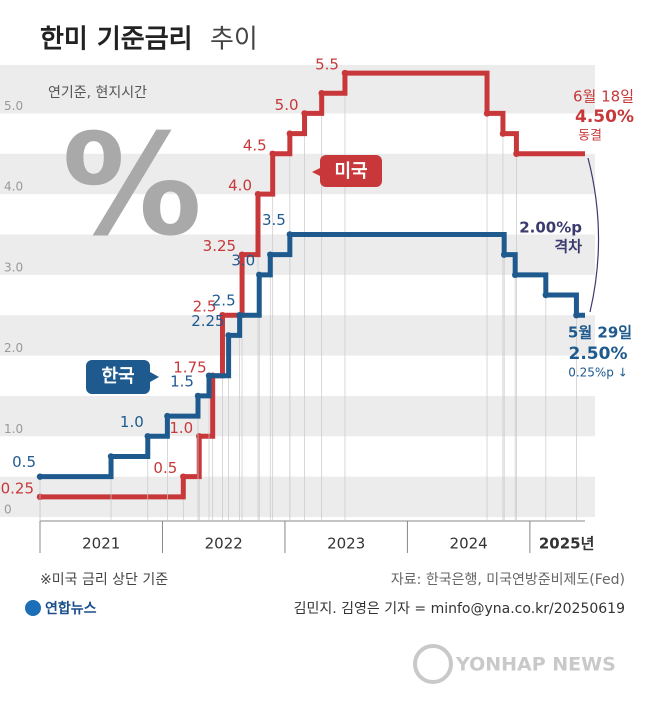 The width and height of the screenshot is (650, 704). I want to click on data-label: 3.25, so click(219, 246).